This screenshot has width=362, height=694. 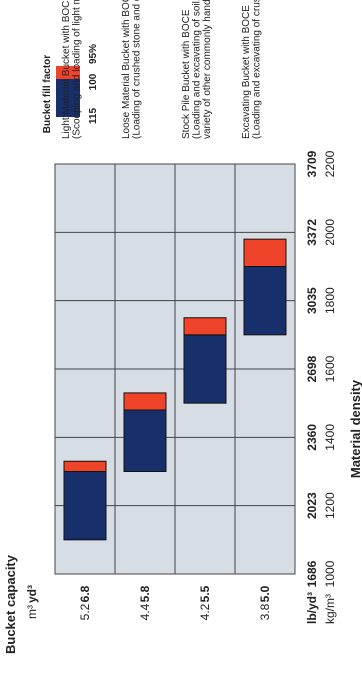 I want to click on capacity-label-m3: 4.2, so click(x=205, y=611).